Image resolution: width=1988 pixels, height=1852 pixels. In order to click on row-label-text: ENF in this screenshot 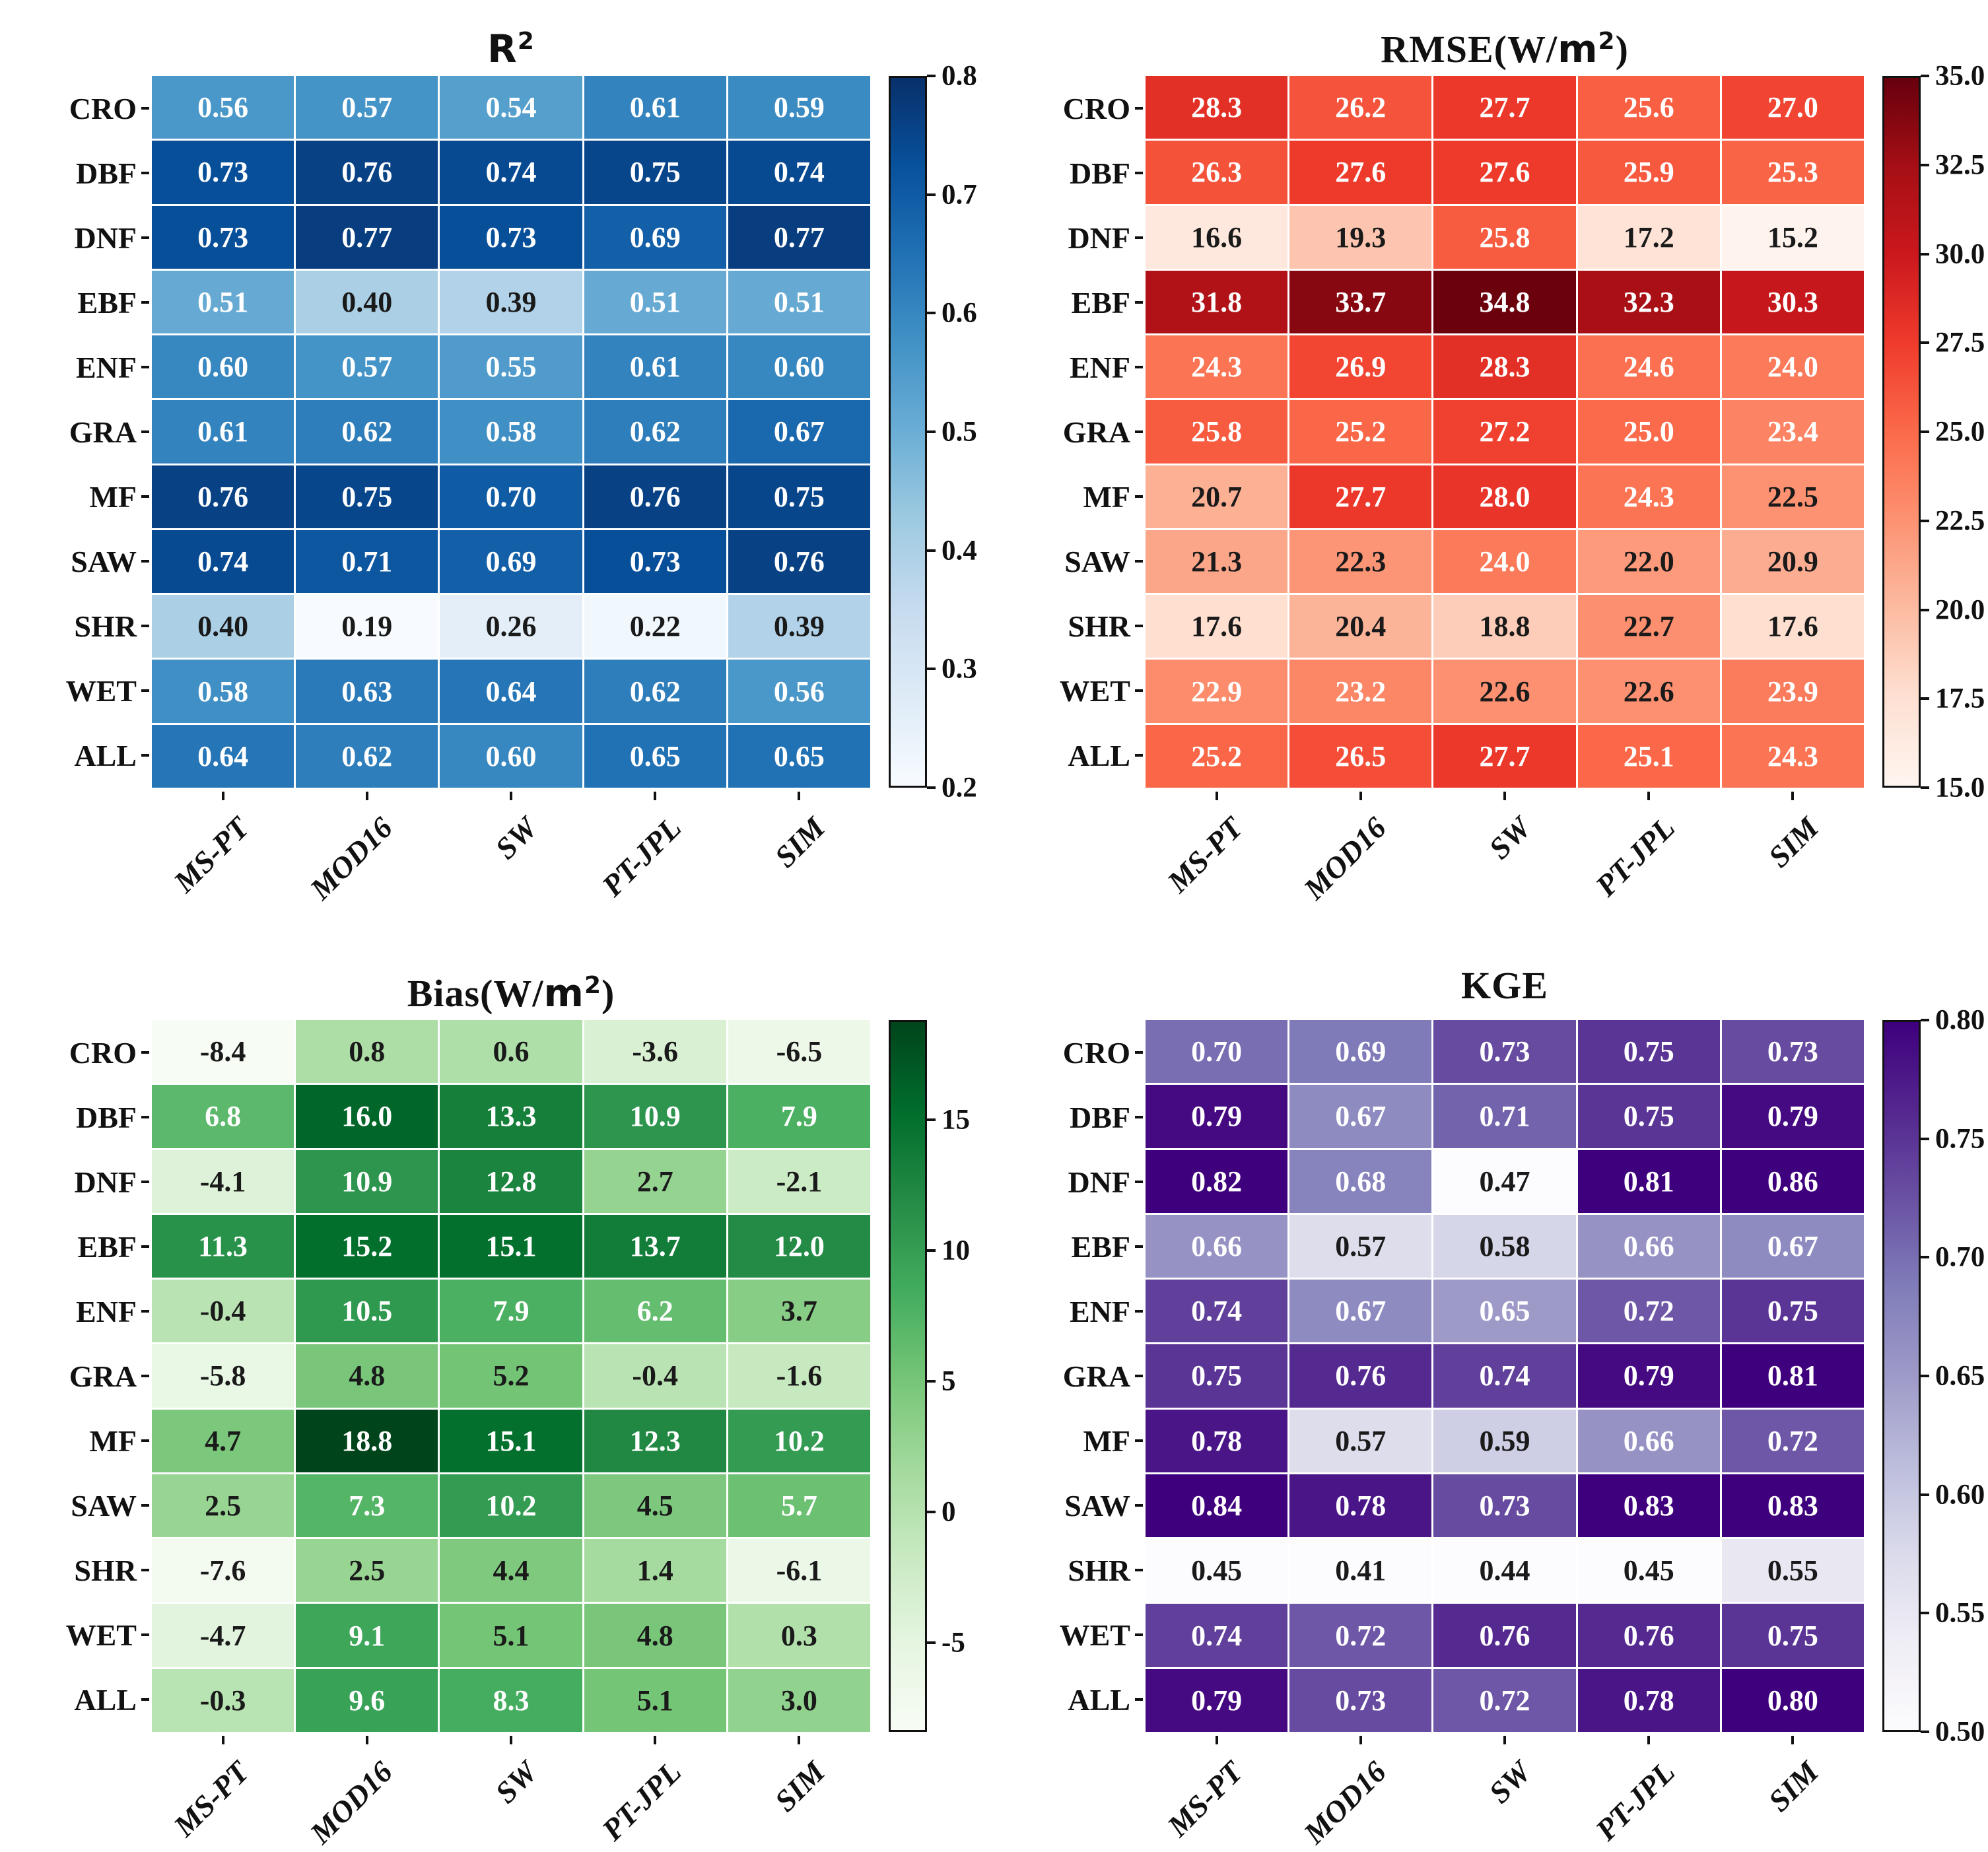, I will do `click(106, 1311)`.